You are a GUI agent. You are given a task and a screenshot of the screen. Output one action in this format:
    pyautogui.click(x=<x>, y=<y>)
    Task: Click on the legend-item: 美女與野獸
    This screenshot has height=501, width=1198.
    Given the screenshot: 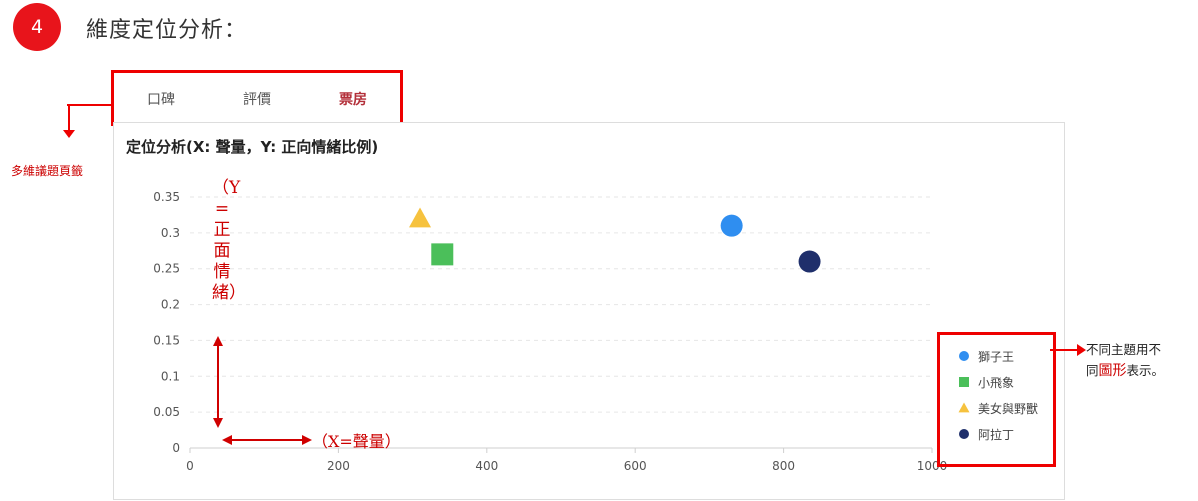 What is the action you would take?
    pyautogui.click(x=998, y=408)
    